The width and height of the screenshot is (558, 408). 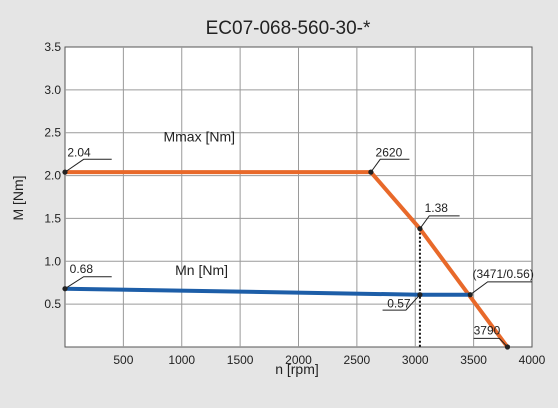 I want to click on x-tick-label: 1000, so click(x=181, y=360).